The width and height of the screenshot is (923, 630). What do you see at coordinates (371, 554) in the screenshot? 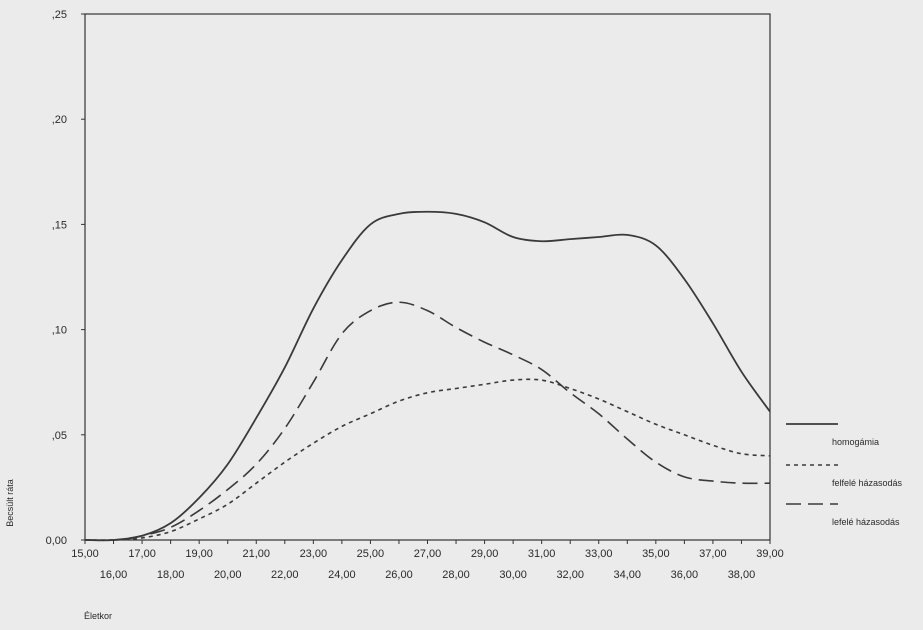
I see `x-tick-label: 25,00` at bounding box center [371, 554].